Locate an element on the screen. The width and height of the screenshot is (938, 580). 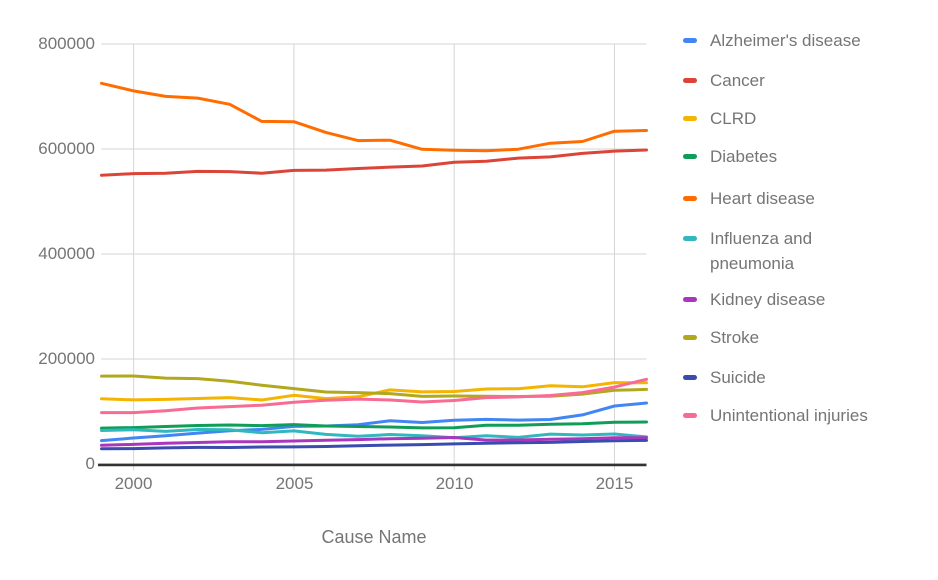
legend-entry-suicide: Suicide is located at coordinates (789, 377).